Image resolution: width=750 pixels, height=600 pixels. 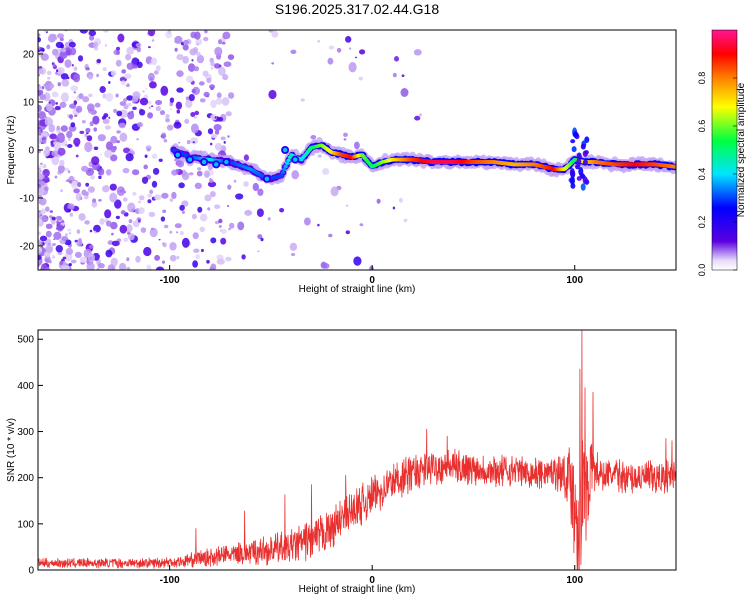 What do you see at coordinates (702, 78) in the screenshot?
I see `colorbar-tick-label: 0.8` at bounding box center [702, 78].